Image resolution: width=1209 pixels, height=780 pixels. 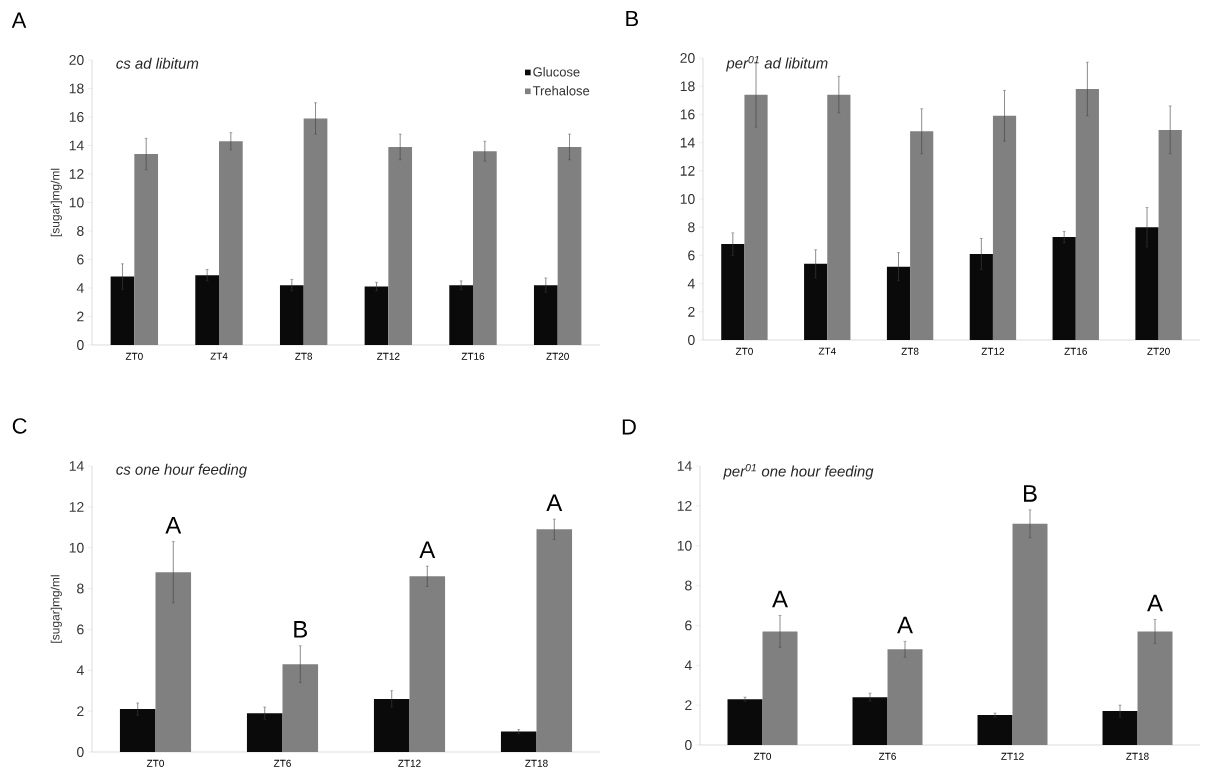 What do you see at coordinates (561, 90) in the screenshot?
I see `legend-label: Trehalose` at bounding box center [561, 90].